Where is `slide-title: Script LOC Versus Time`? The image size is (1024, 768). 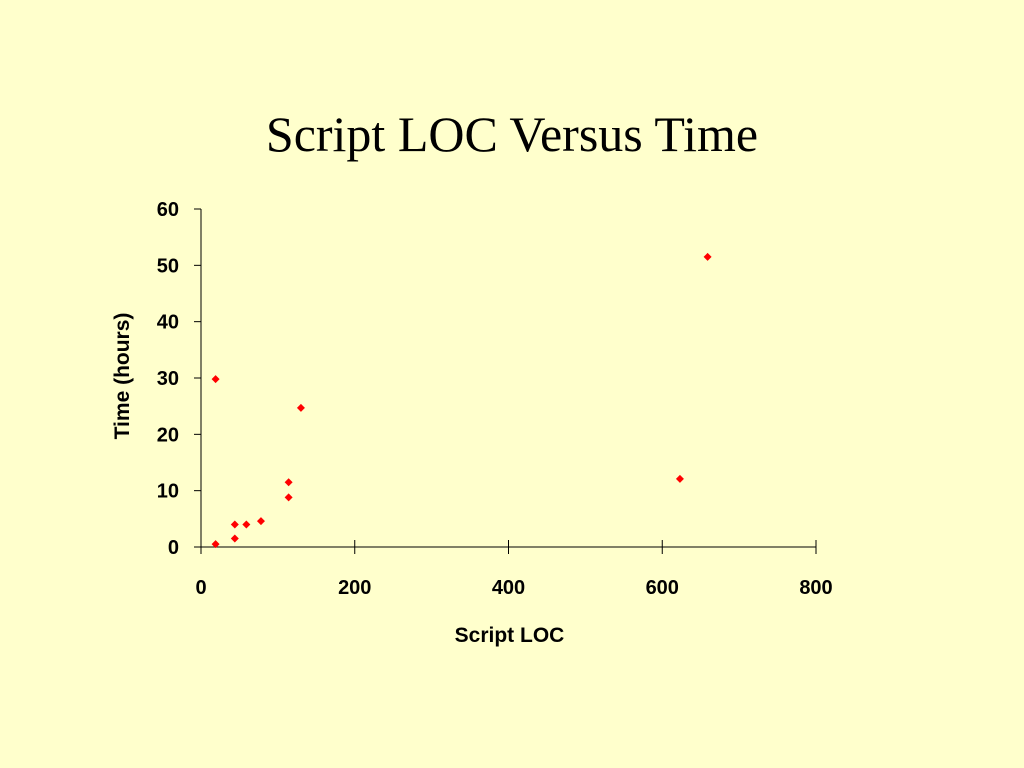 slide-title: Script LOC Versus Time is located at coordinates (512, 134).